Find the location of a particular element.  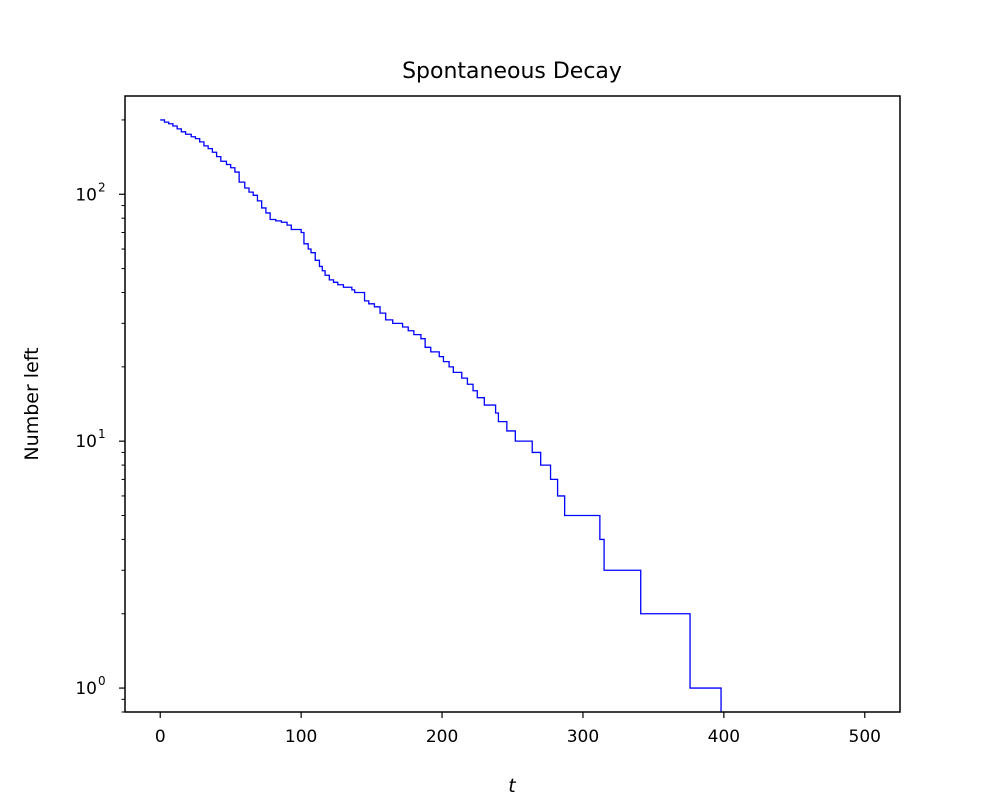

y-tick-label-exponent: 2 is located at coordinates (102, 187).